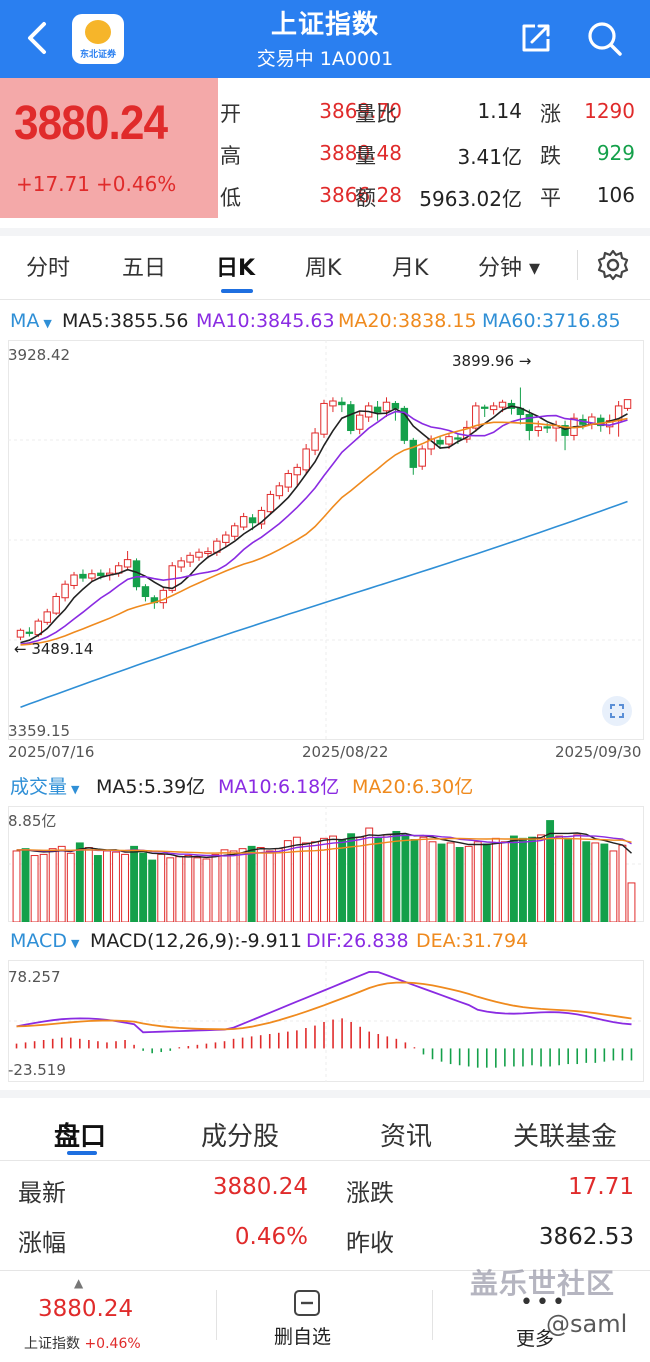 The image size is (650, 1362). I want to click on remove-watchlist-button, so click(307, 1303).